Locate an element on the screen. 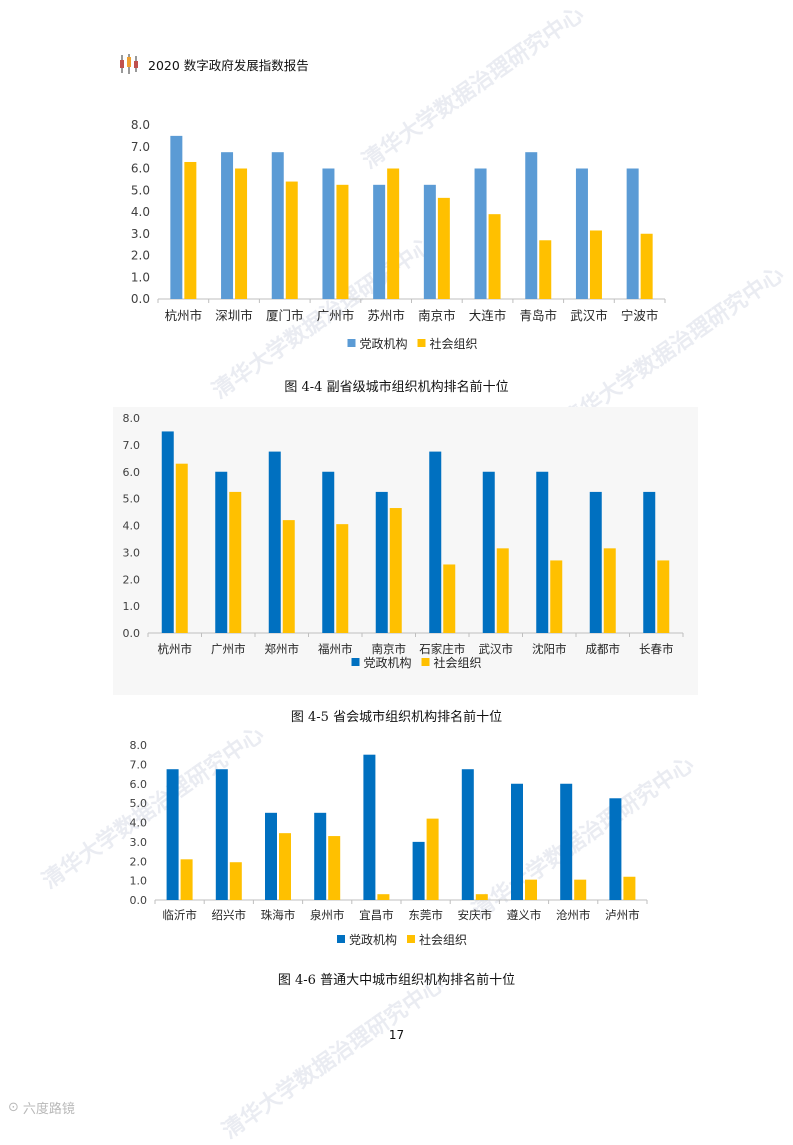  x-category-label: 泸州市 is located at coordinates (622, 915).